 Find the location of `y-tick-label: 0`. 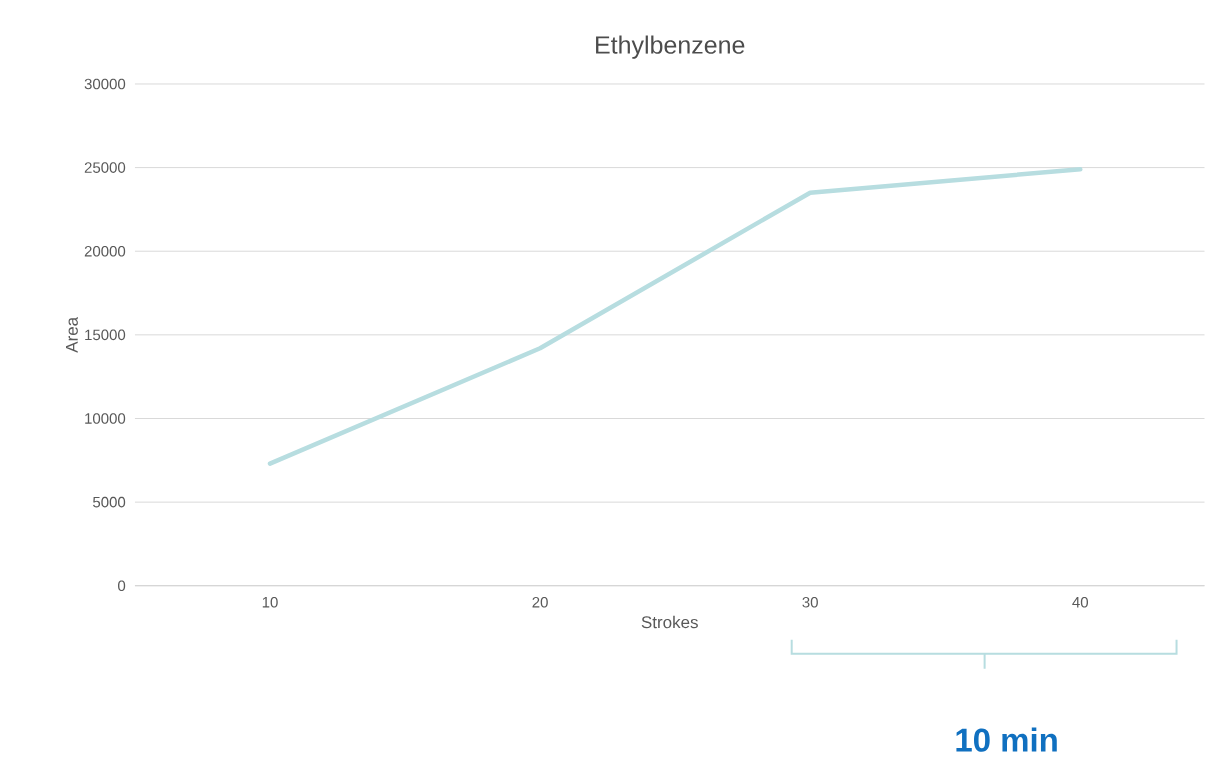

y-tick-label: 0 is located at coordinates (122, 586).